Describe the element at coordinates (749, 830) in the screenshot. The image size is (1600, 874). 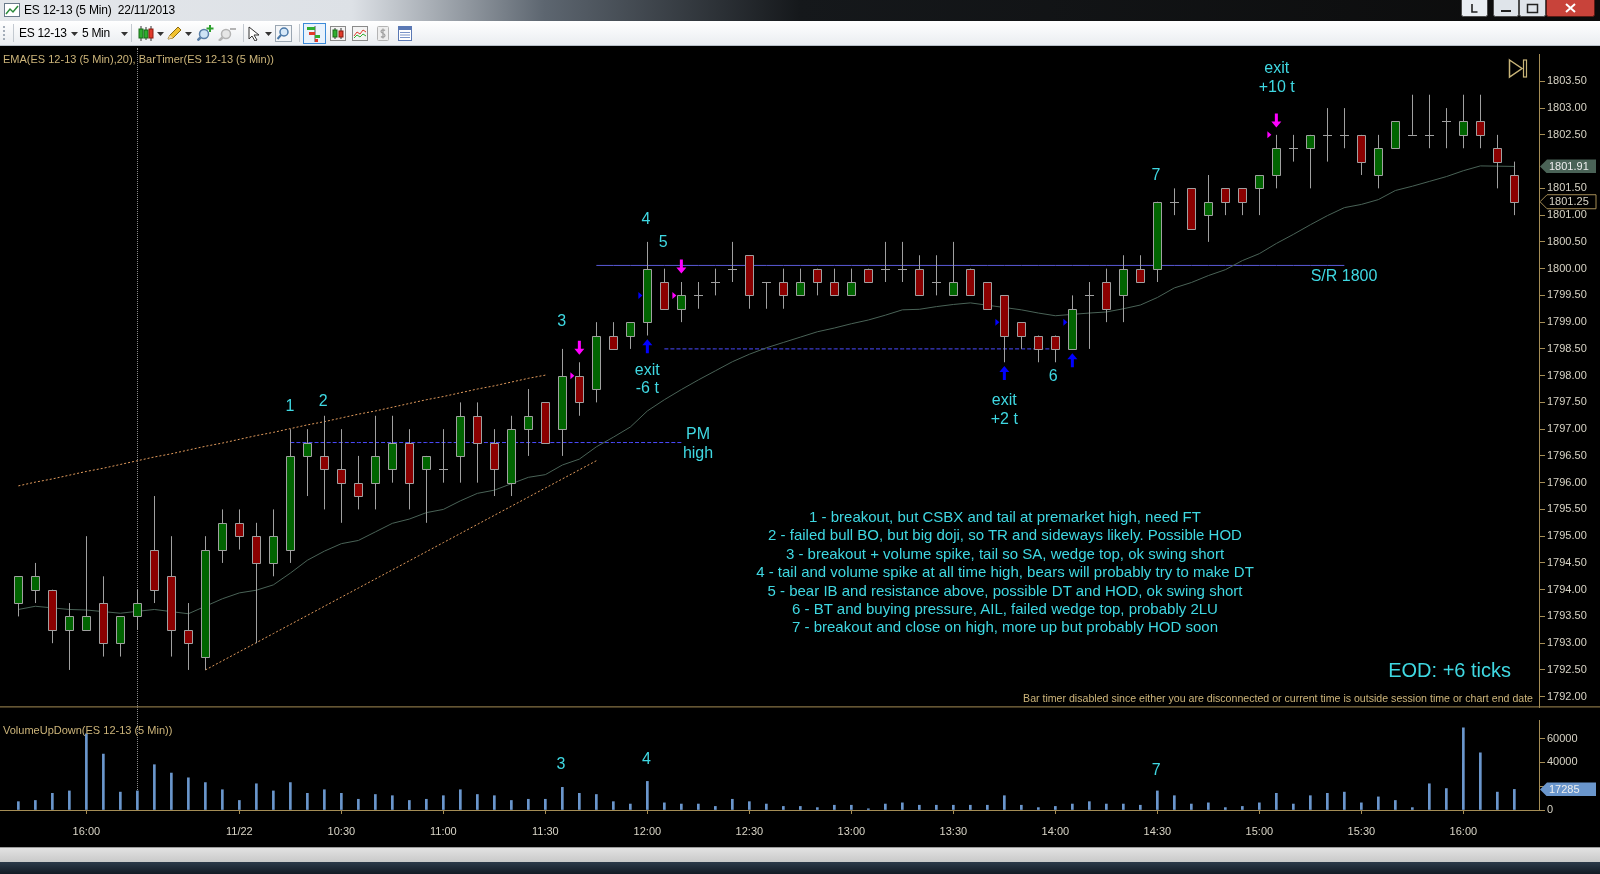
I see `x-tick-label: 12:30` at that location.